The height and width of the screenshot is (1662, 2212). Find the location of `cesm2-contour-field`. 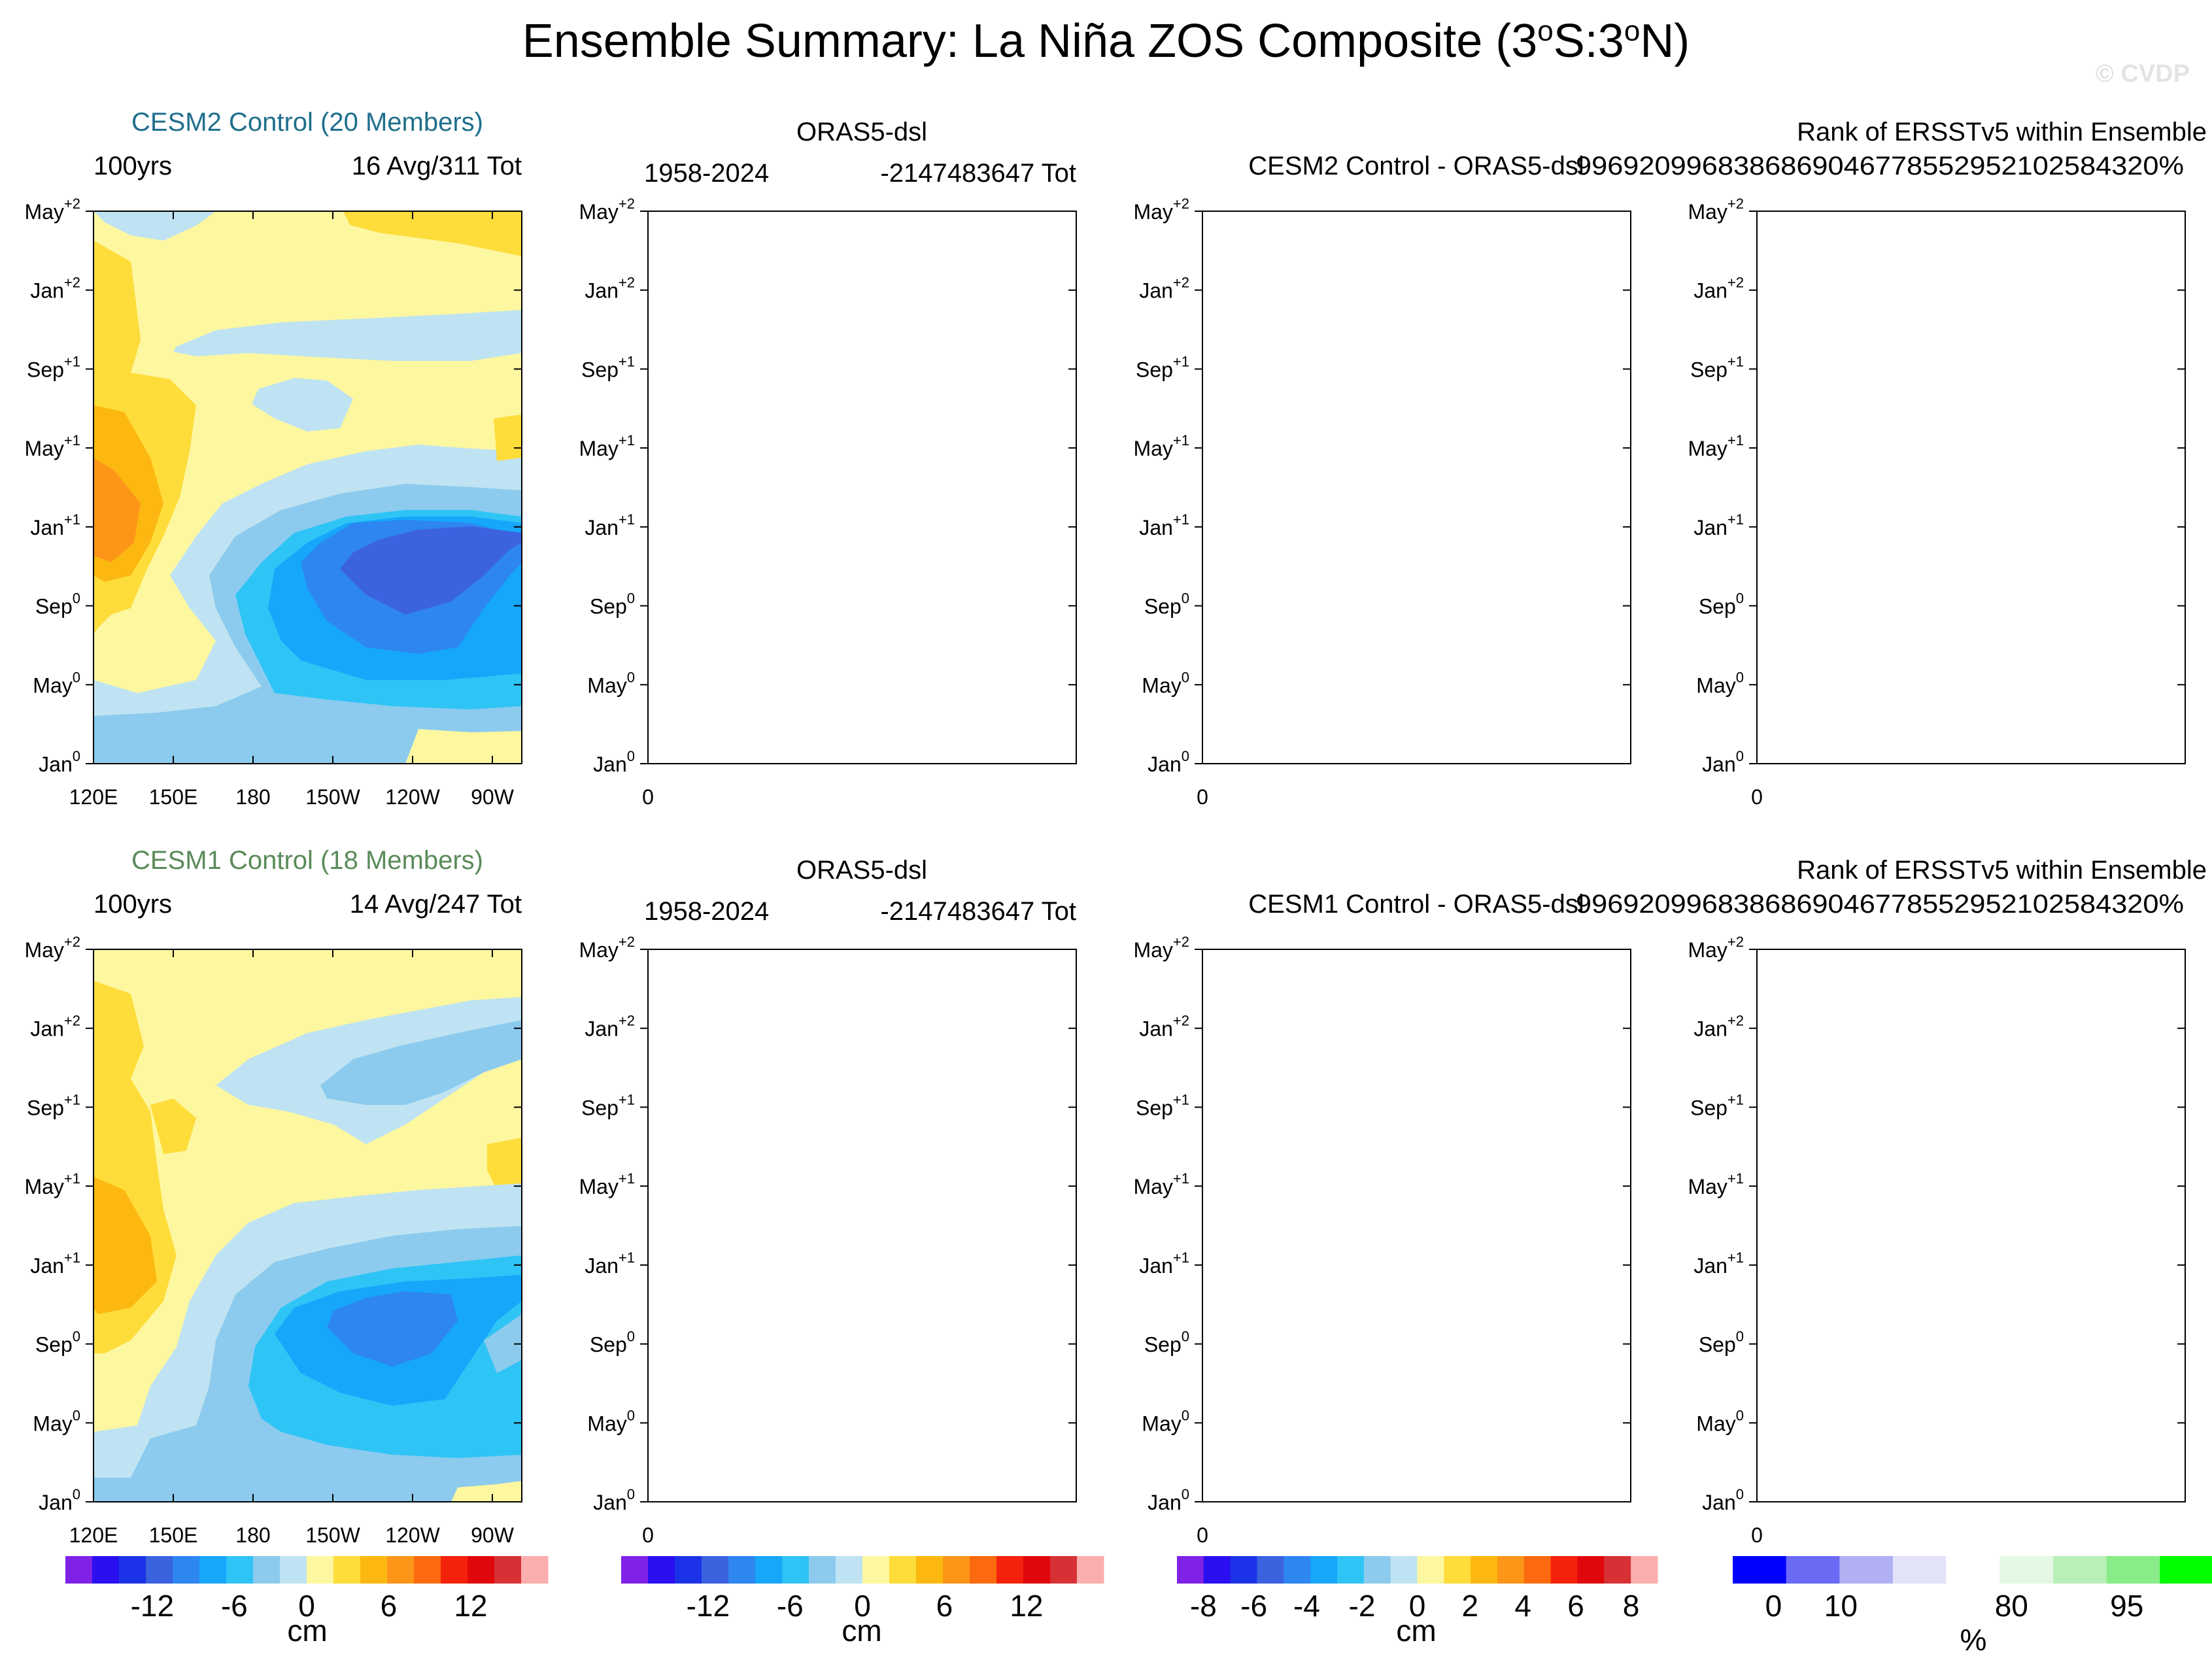

cesm2-contour-field is located at coordinates (308, 487).